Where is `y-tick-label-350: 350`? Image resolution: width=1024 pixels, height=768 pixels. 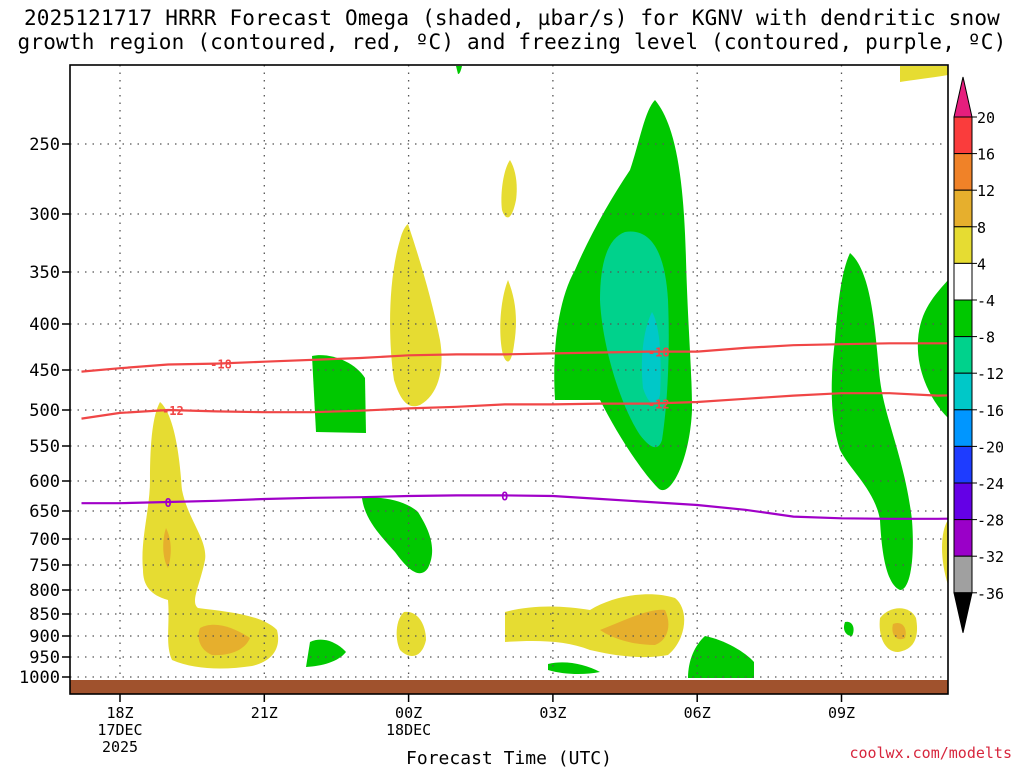
y-tick-label-350: 350 is located at coordinates (44, 273).